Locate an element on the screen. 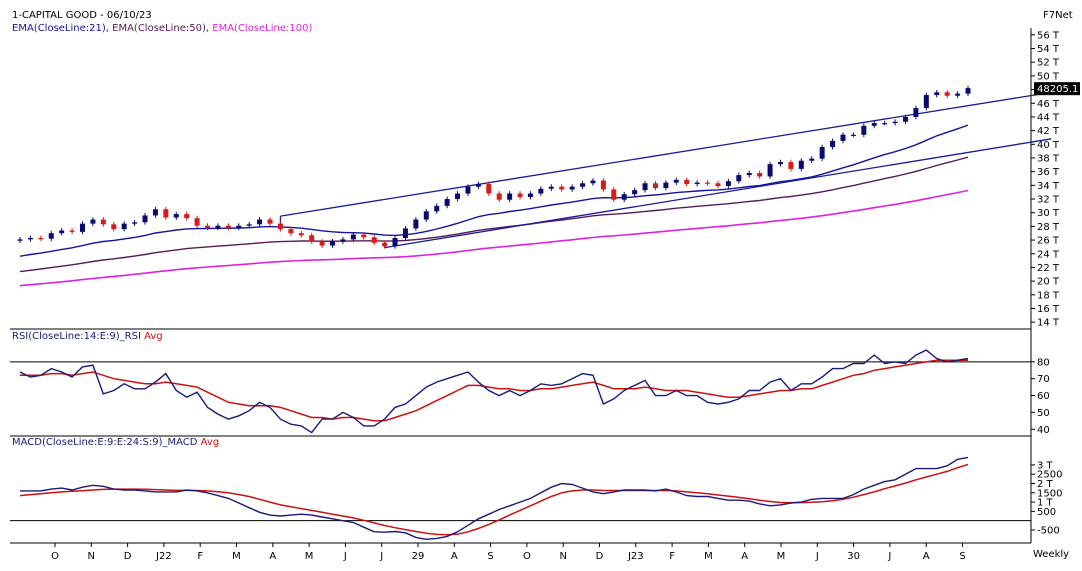  macd-label: MACD(CloseLine:E:9:E:24:S:9)_MACD is located at coordinates (105, 442).